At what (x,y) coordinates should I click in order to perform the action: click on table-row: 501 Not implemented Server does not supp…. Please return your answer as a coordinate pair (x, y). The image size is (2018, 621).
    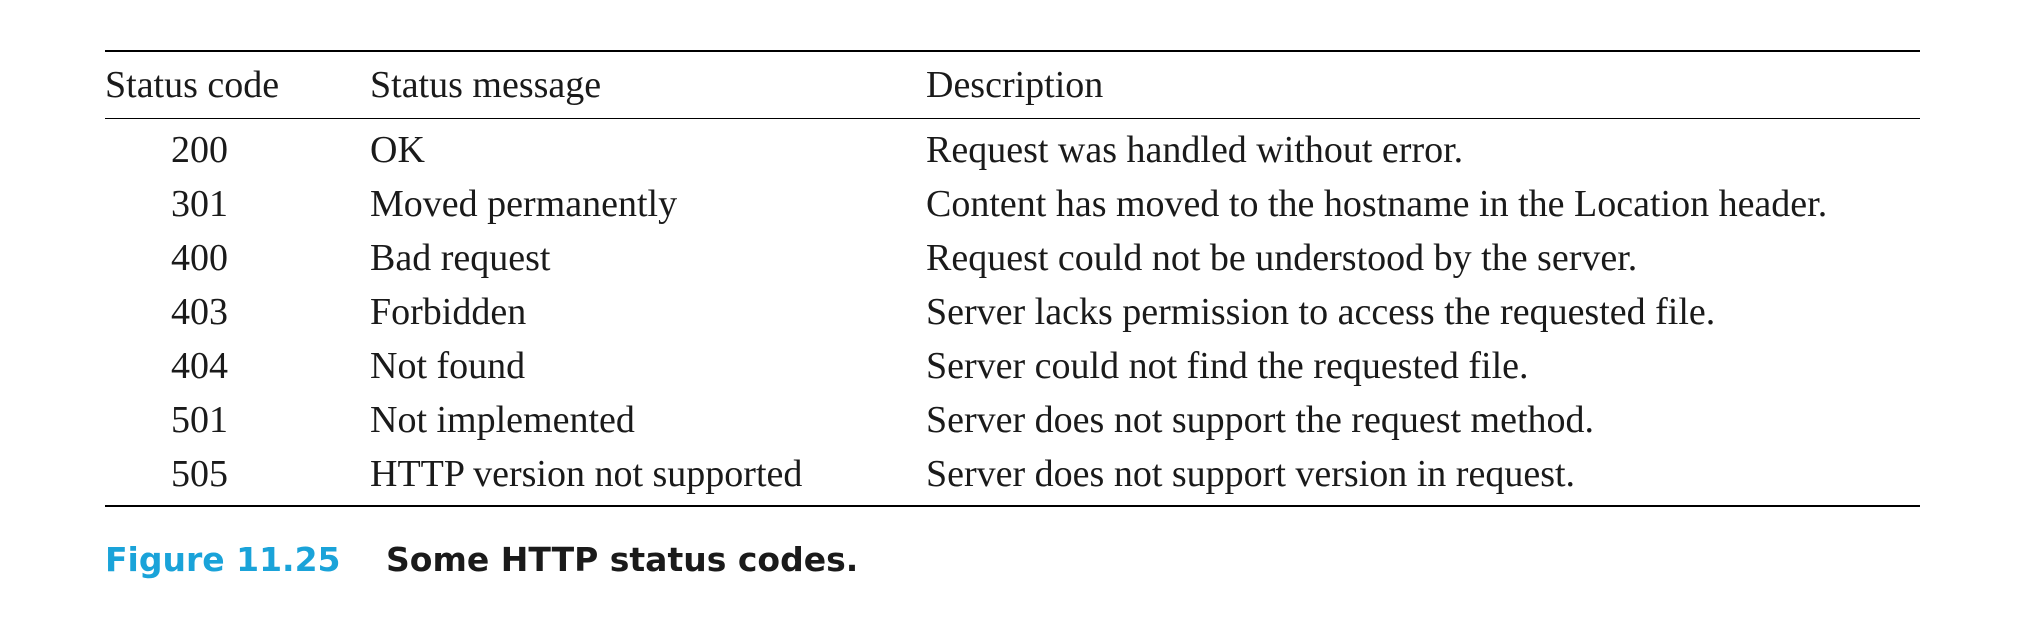
    Looking at the image, I should click on (1012, 420).